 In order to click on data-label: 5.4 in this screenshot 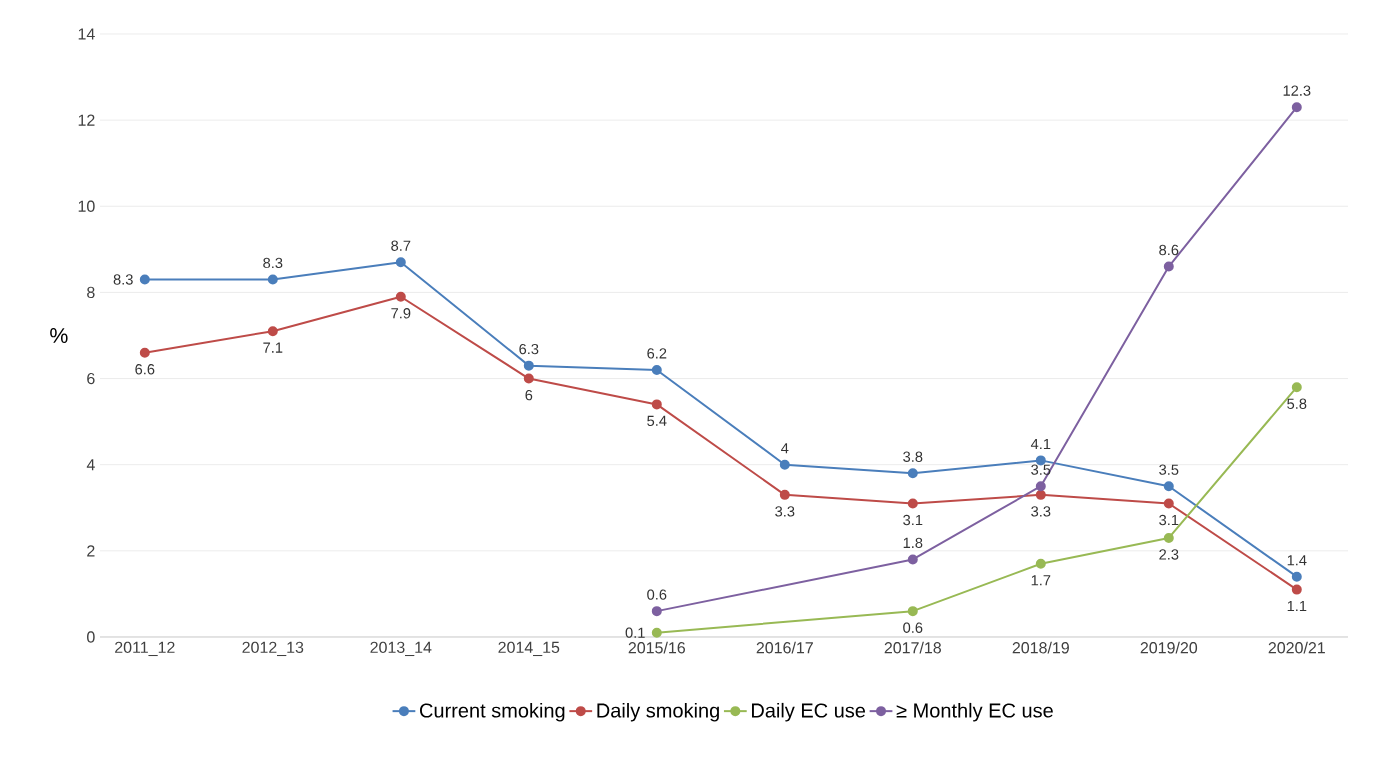, I will do `click(657, 421)`.